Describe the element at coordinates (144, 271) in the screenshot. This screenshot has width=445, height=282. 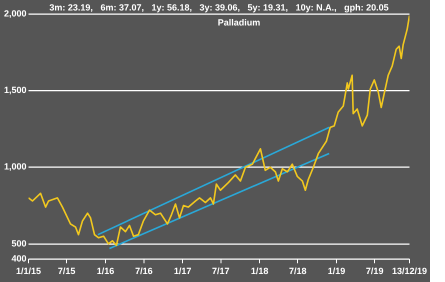
I see `x-tick-label: 7/16` at that location.